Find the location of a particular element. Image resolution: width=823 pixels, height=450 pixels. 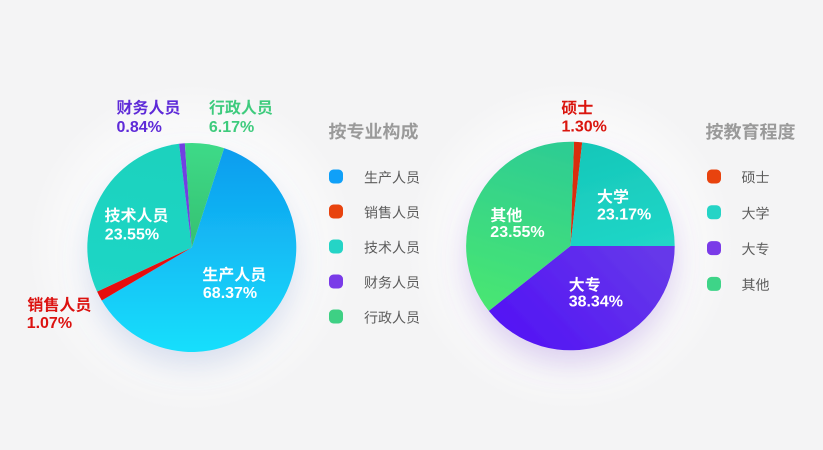

svg-text: 6.17% is located at coordinates (231, 127).